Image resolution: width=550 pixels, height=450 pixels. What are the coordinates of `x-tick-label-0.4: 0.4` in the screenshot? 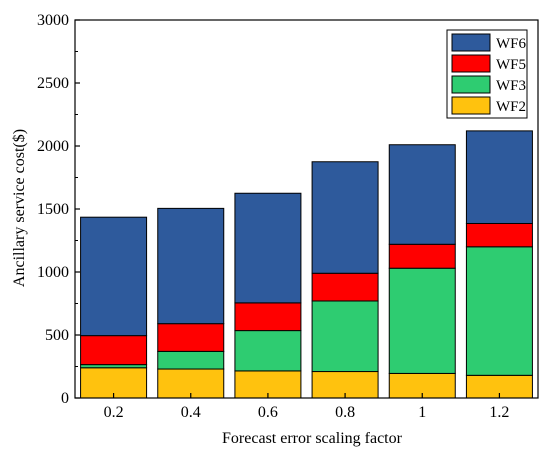 It's located at (191, 412).